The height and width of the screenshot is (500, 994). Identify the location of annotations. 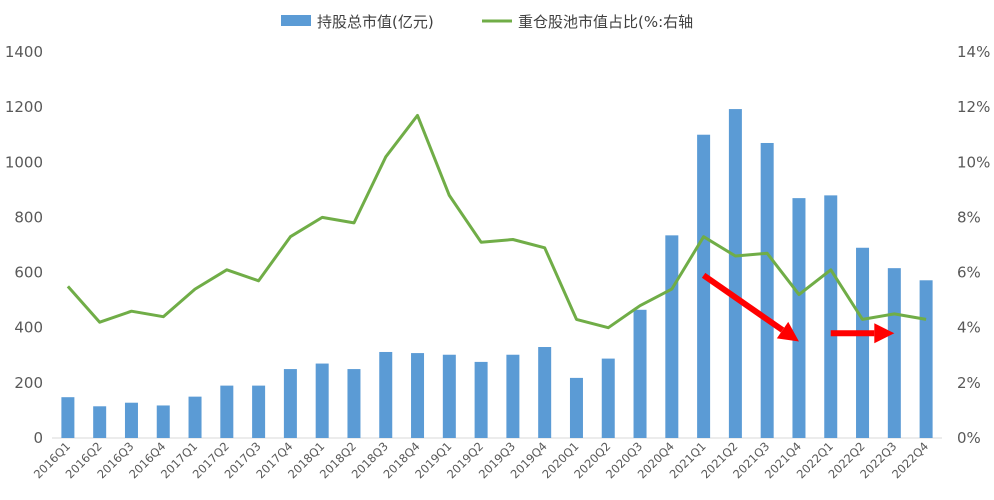
(798, 308).